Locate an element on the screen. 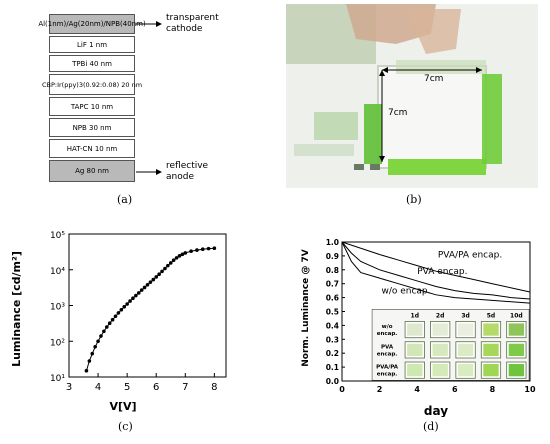  chart-c-xlabel: V[V] is located at coordinates (122, 406).